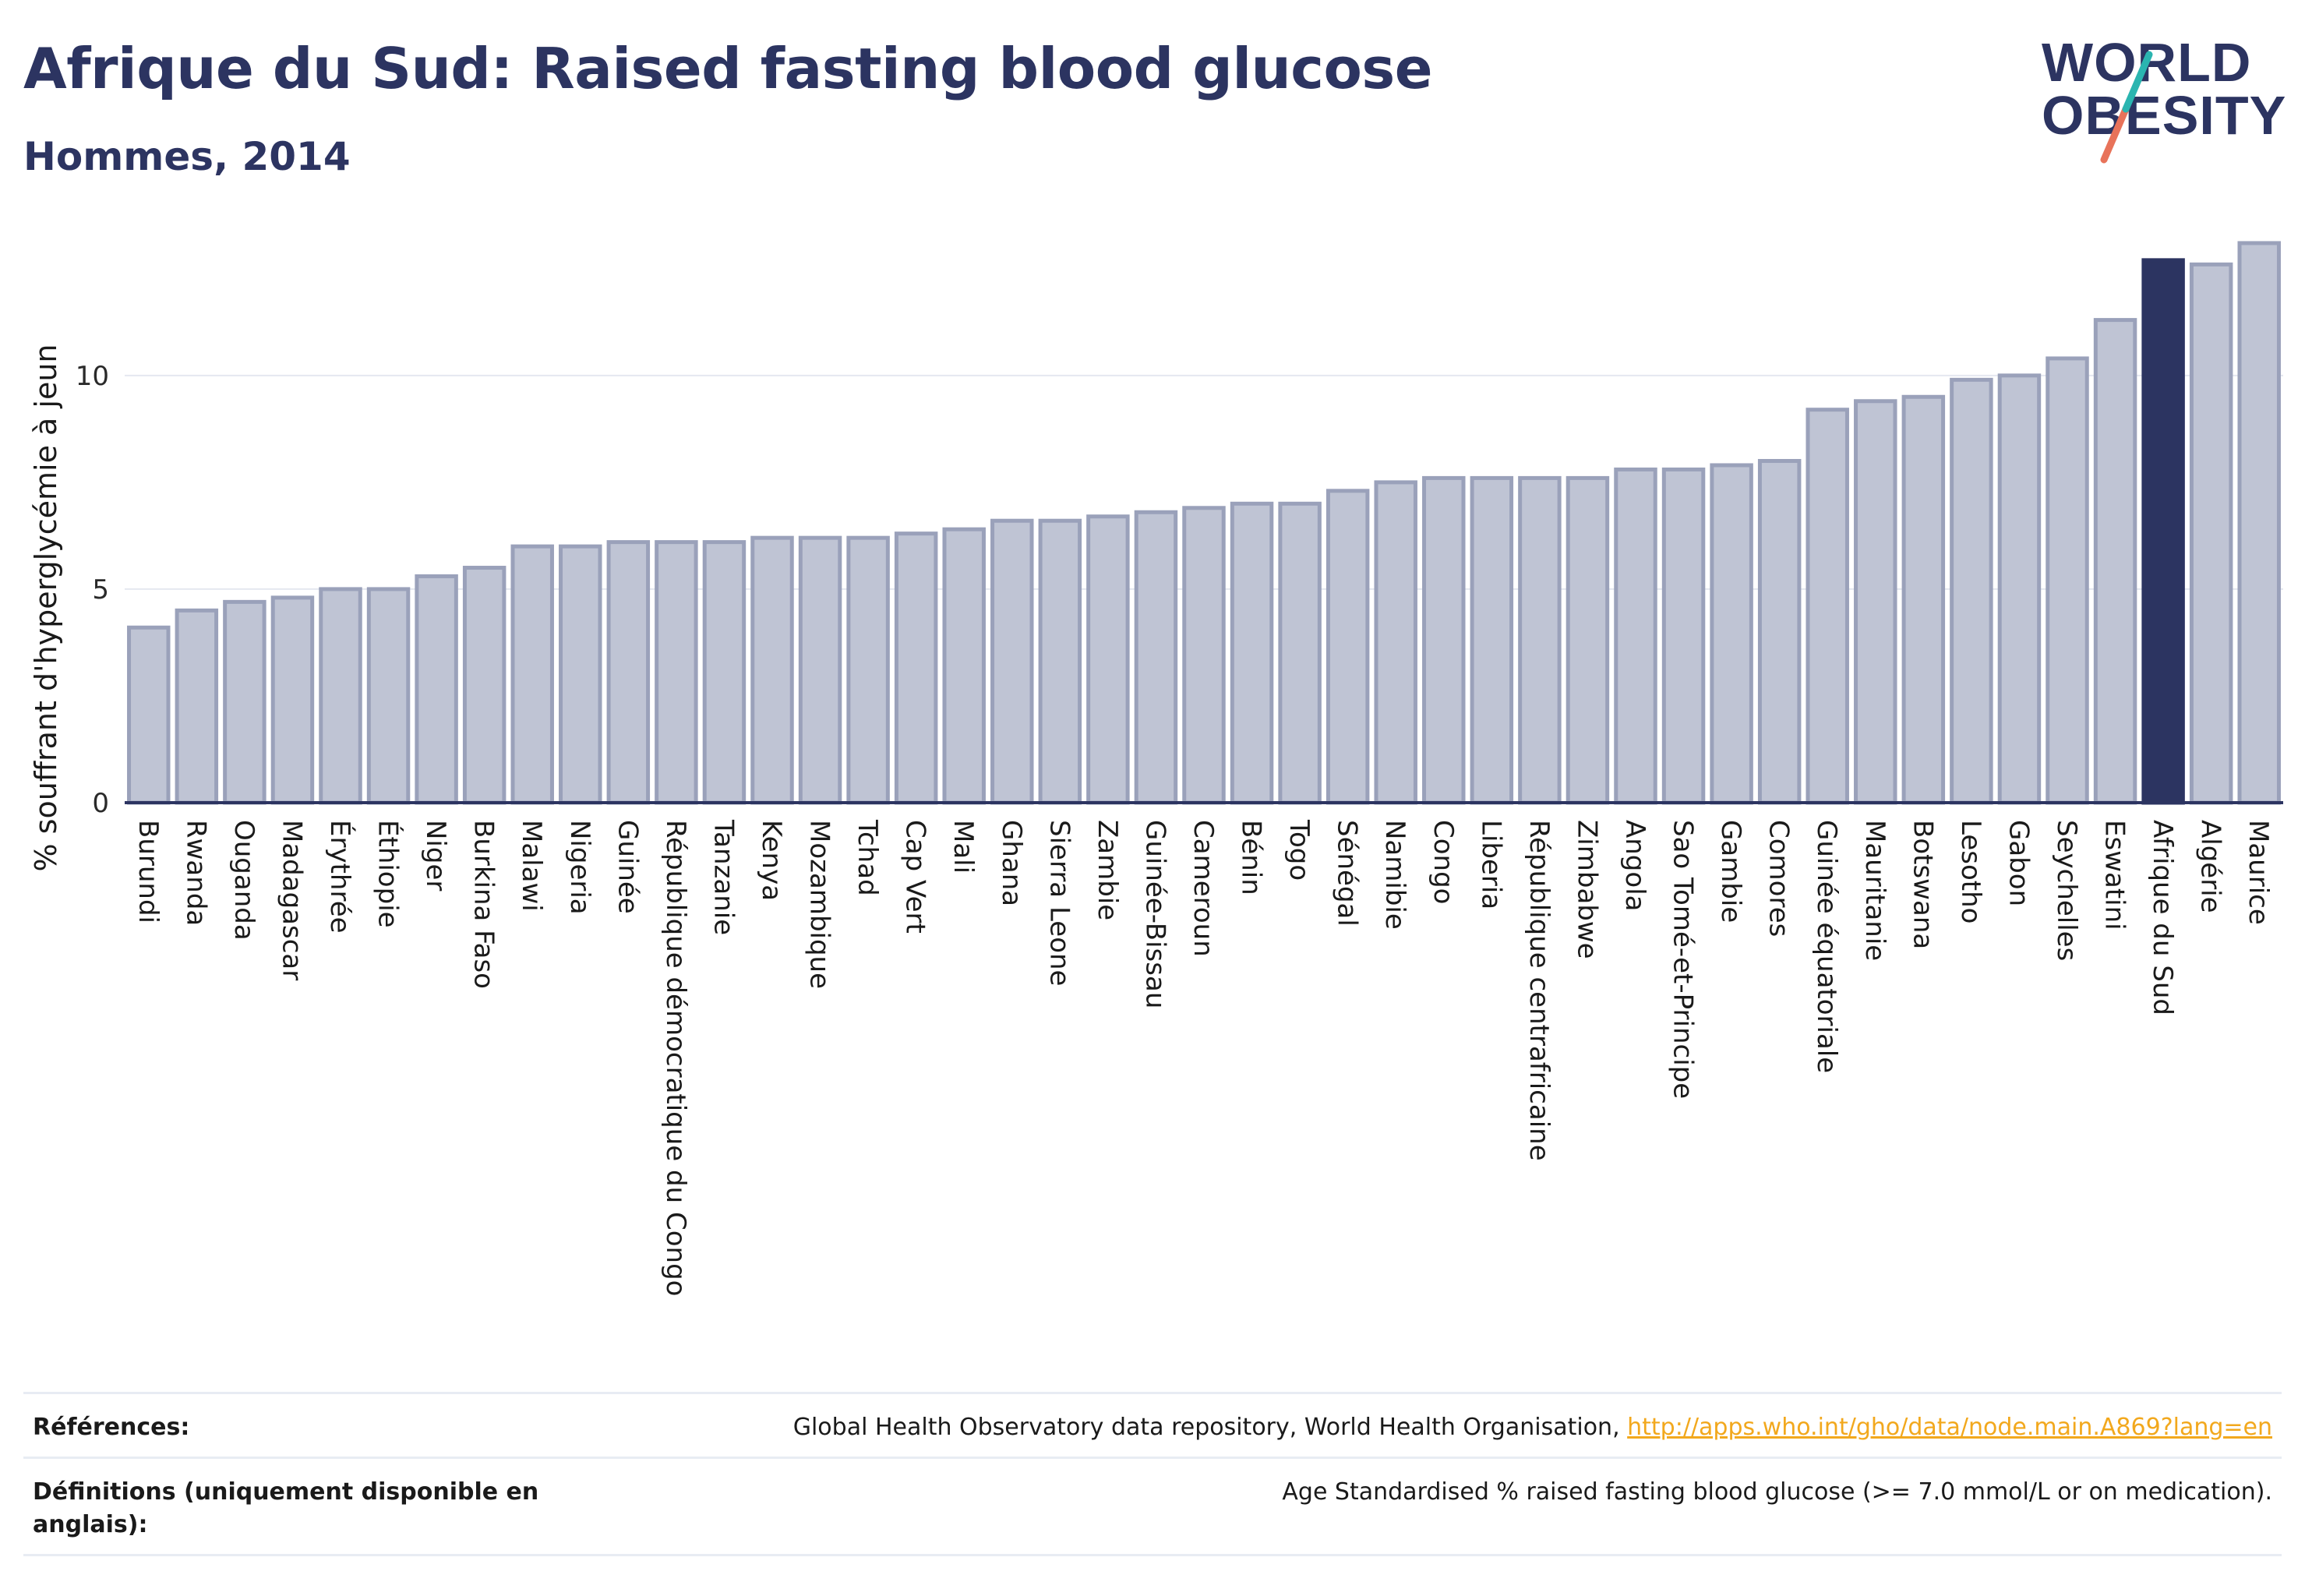 The image size is (2305, 1596). Describe the element at coordinates (963, 847) in the screenshot. I see `x-tick-label-17: Mali` at that location.